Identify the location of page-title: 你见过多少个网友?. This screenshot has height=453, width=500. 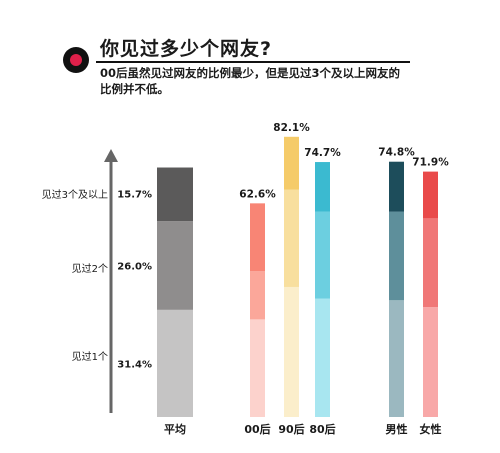
(186, 49).